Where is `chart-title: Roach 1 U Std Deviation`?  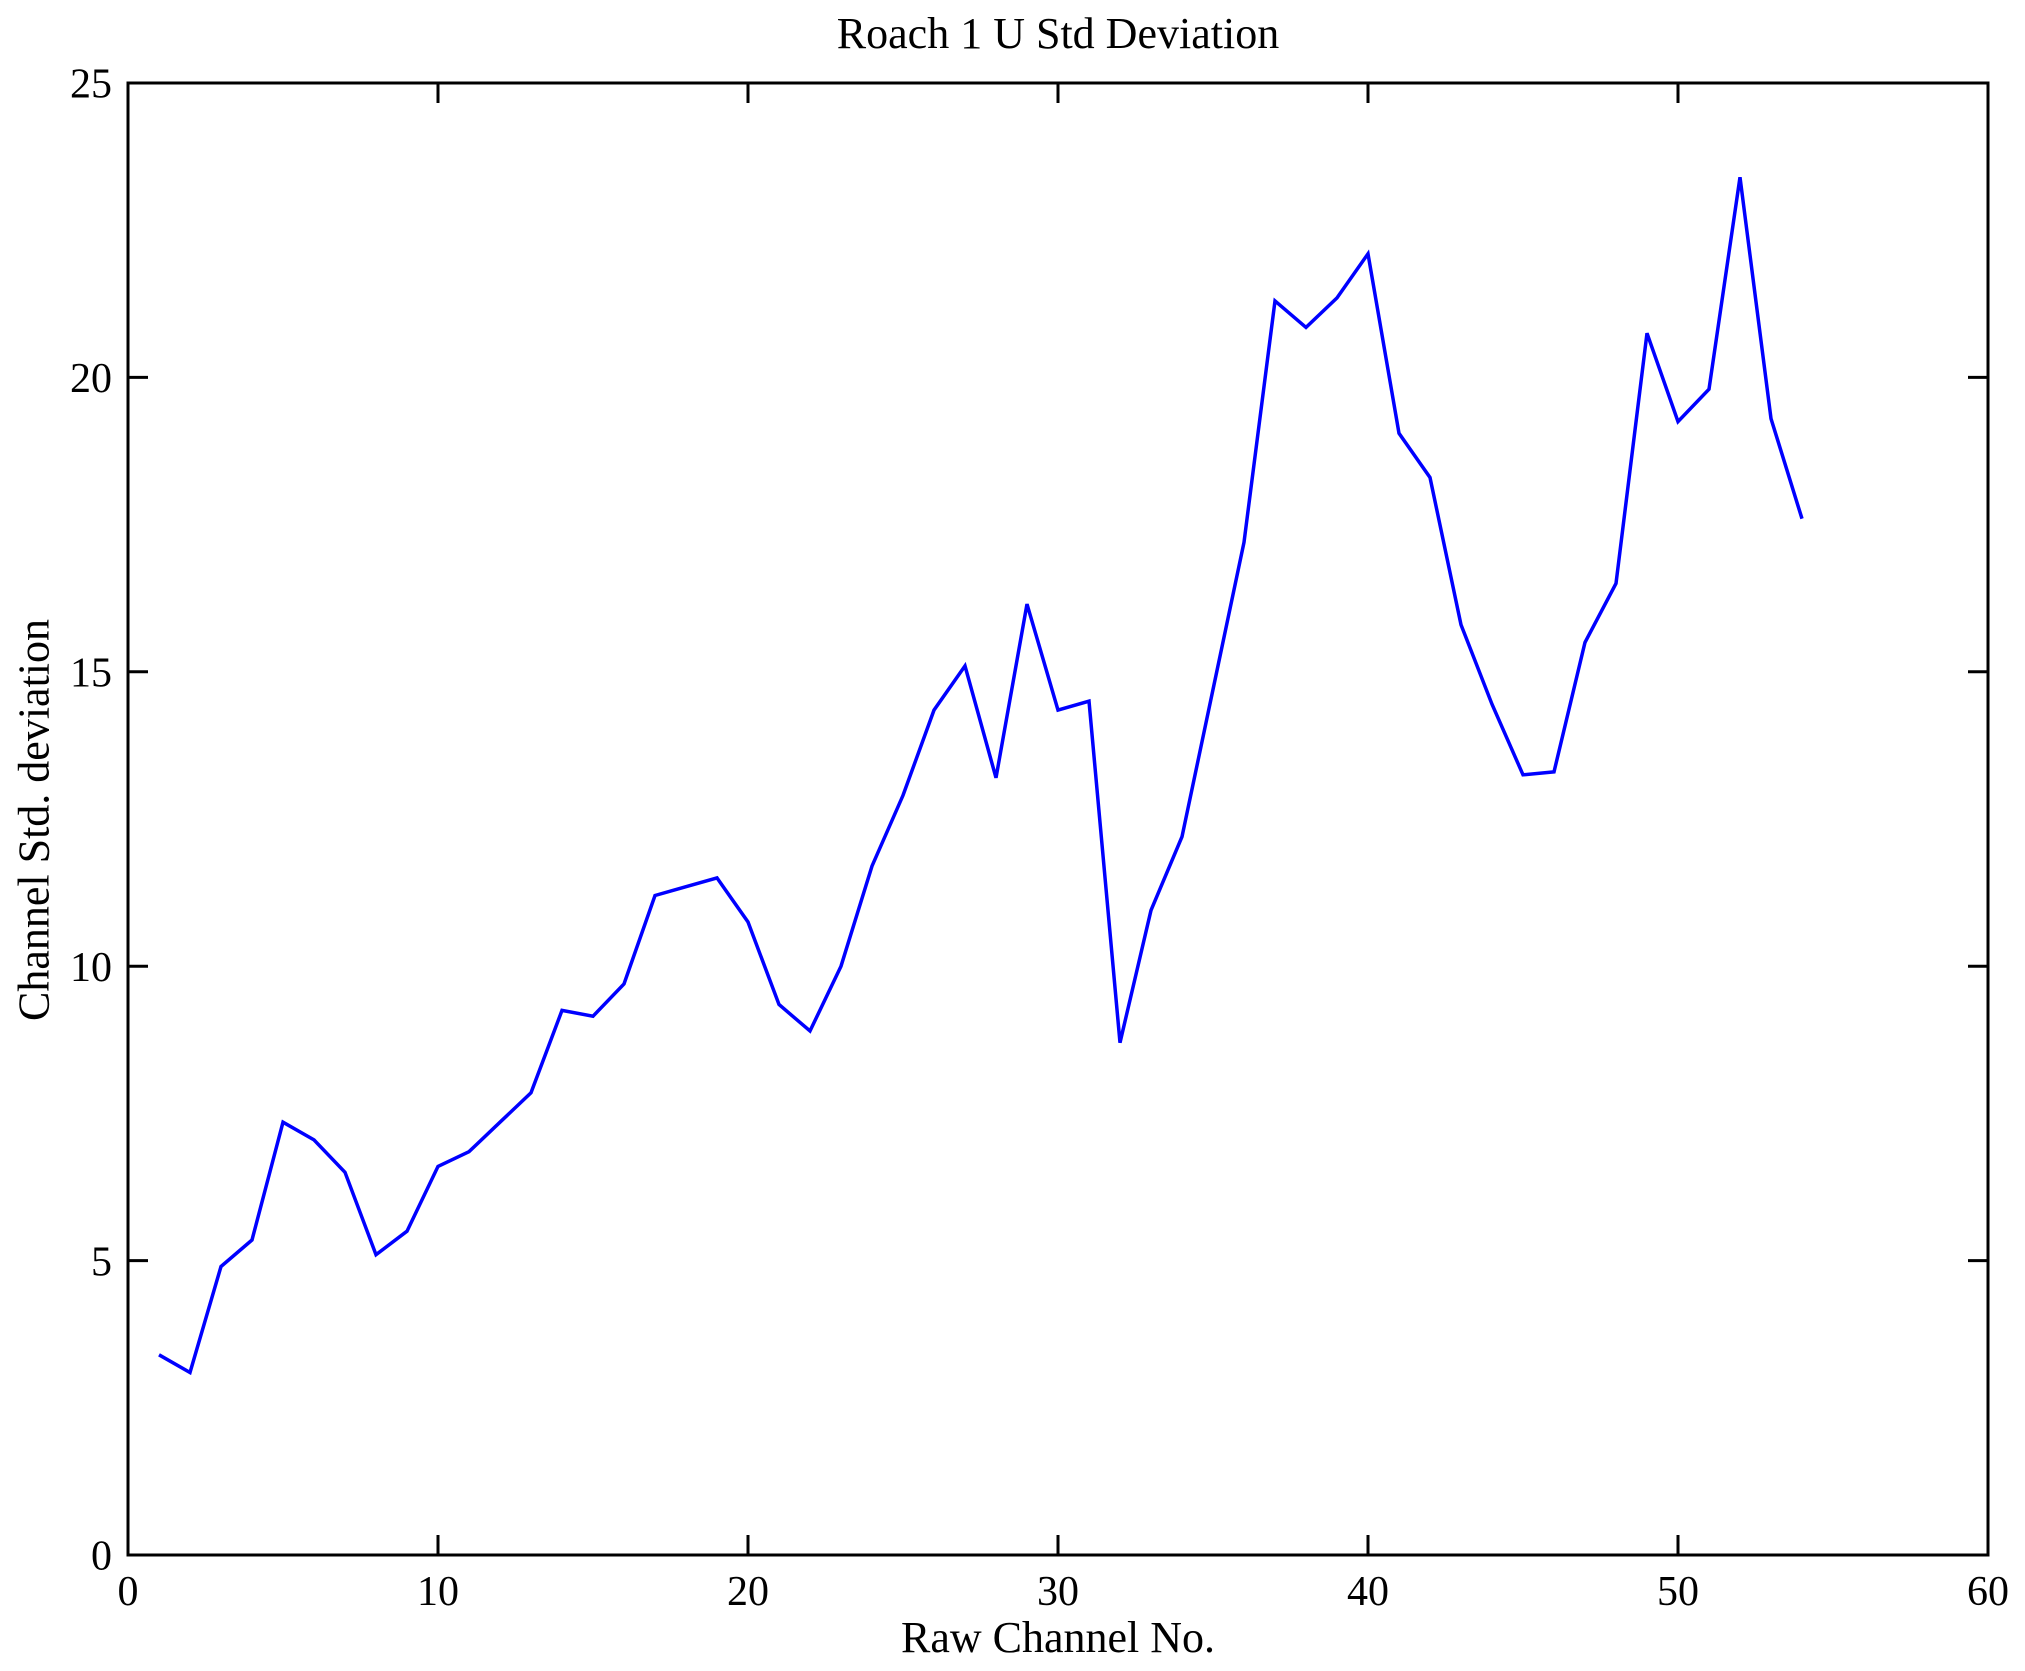 chart-title: Roach 1 U Std Deviation is located at coordinates (1058, 33).